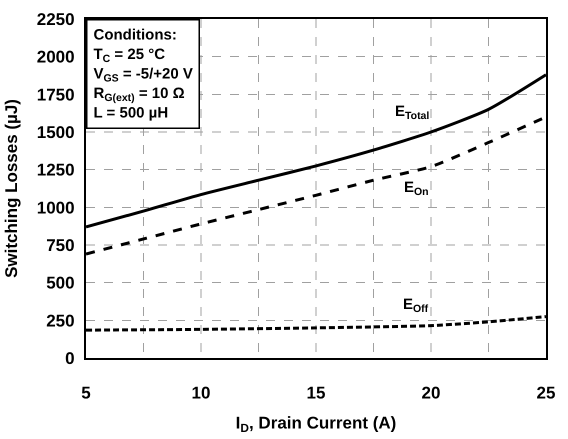 This screenshot has height=439, width=568. Describe the element at coordinates (546, 392) in the screenshot. I see `x-tick-label: 25` at that location.